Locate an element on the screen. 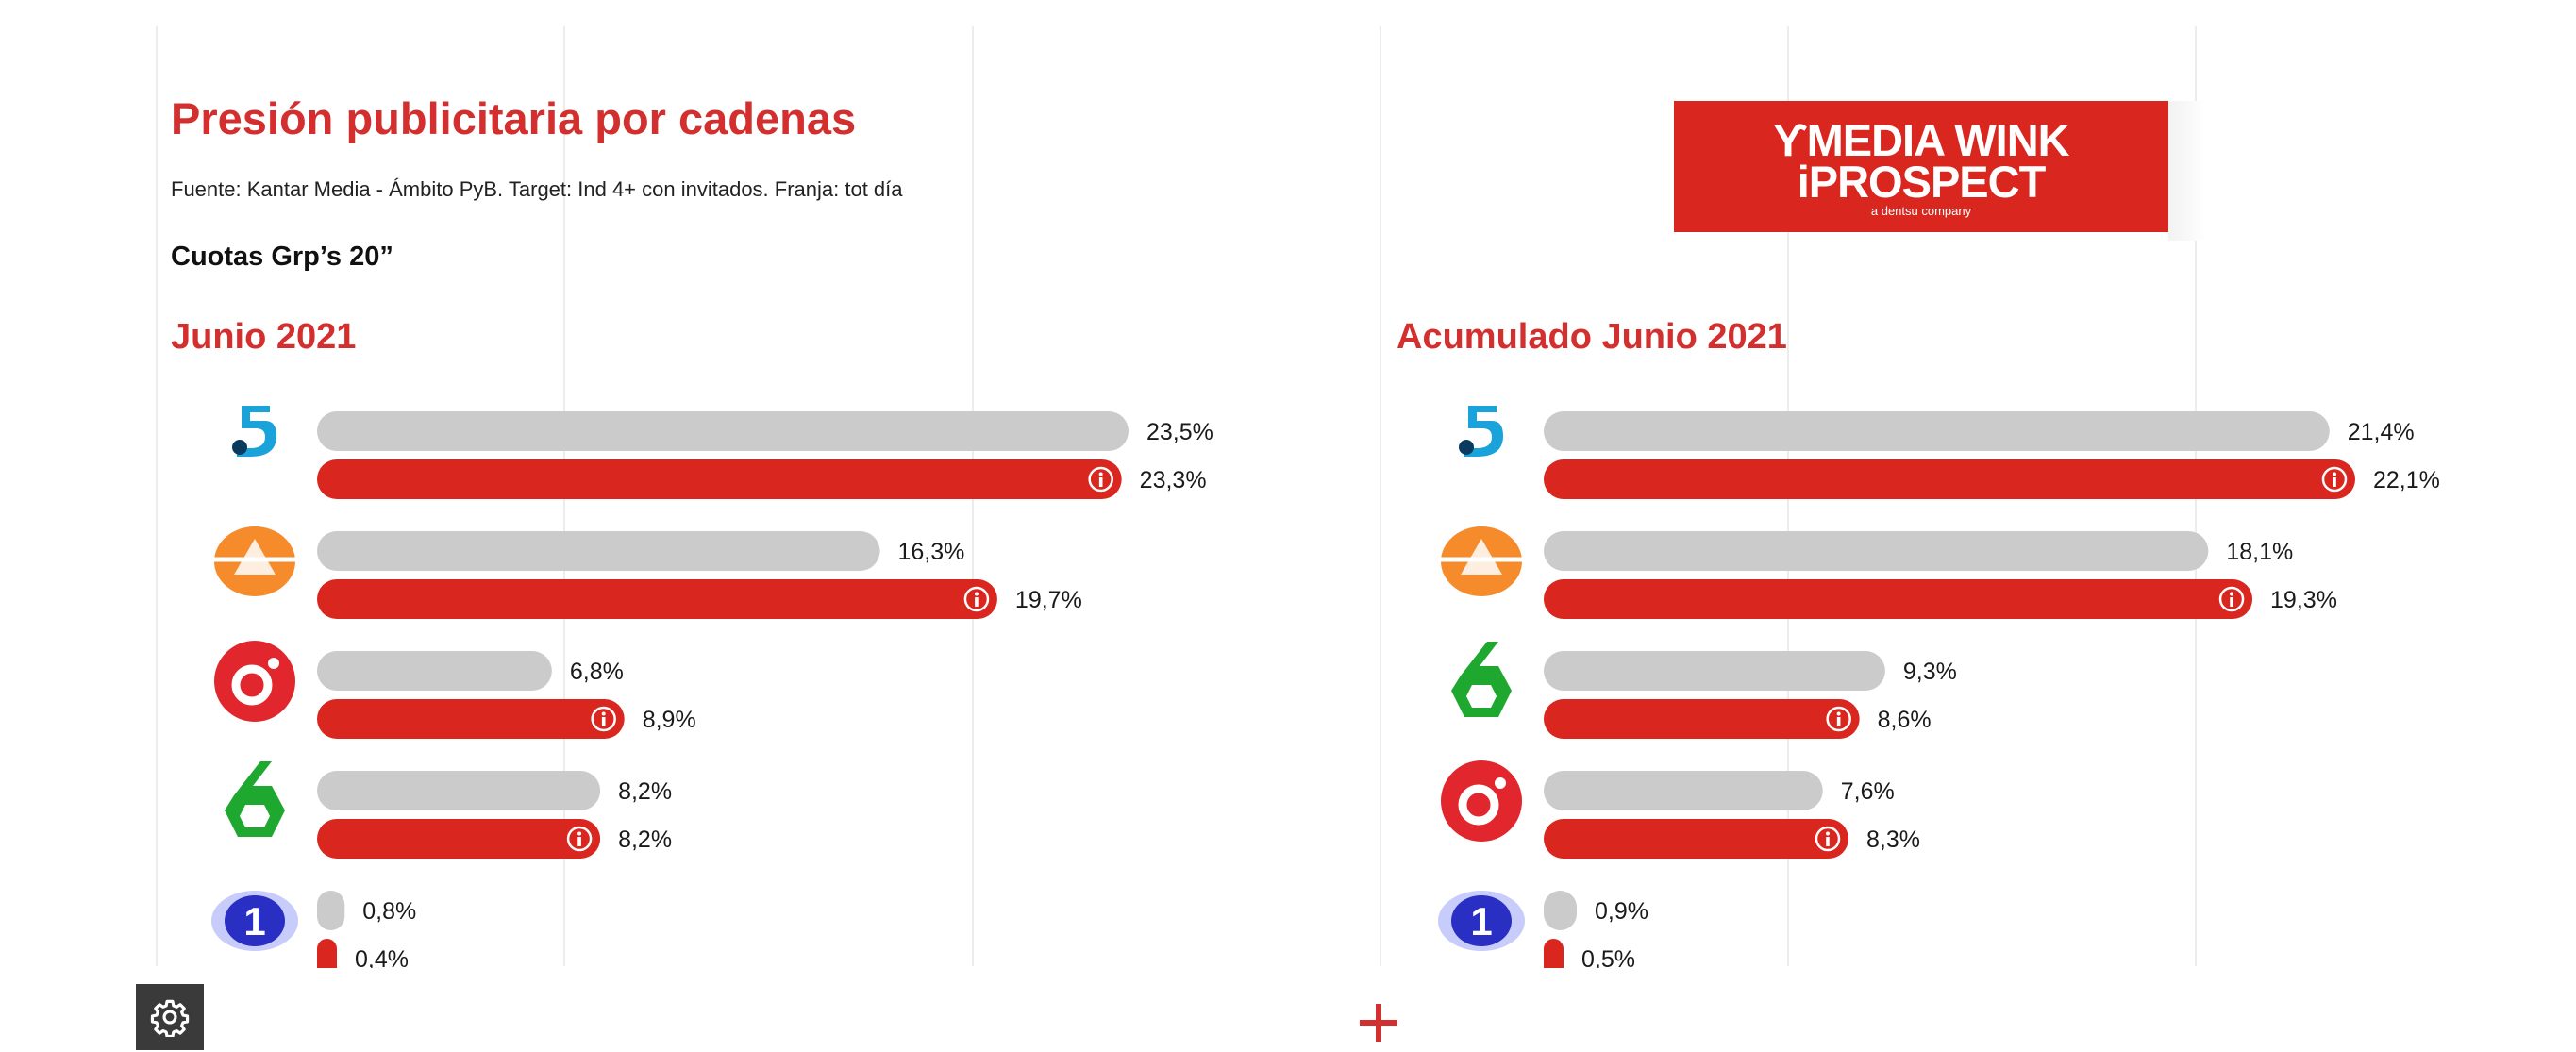 The width and height of the screenshot is (2576, 1052). category-row: 21,4% 22,1% is located at coordinates (1949, 452).